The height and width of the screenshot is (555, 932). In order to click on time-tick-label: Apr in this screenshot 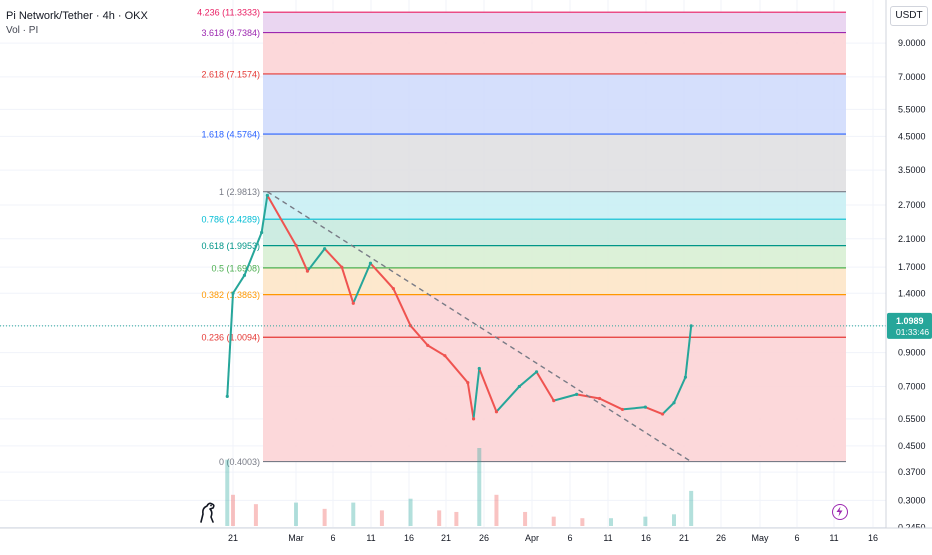, I will do `click(532, 538)`.